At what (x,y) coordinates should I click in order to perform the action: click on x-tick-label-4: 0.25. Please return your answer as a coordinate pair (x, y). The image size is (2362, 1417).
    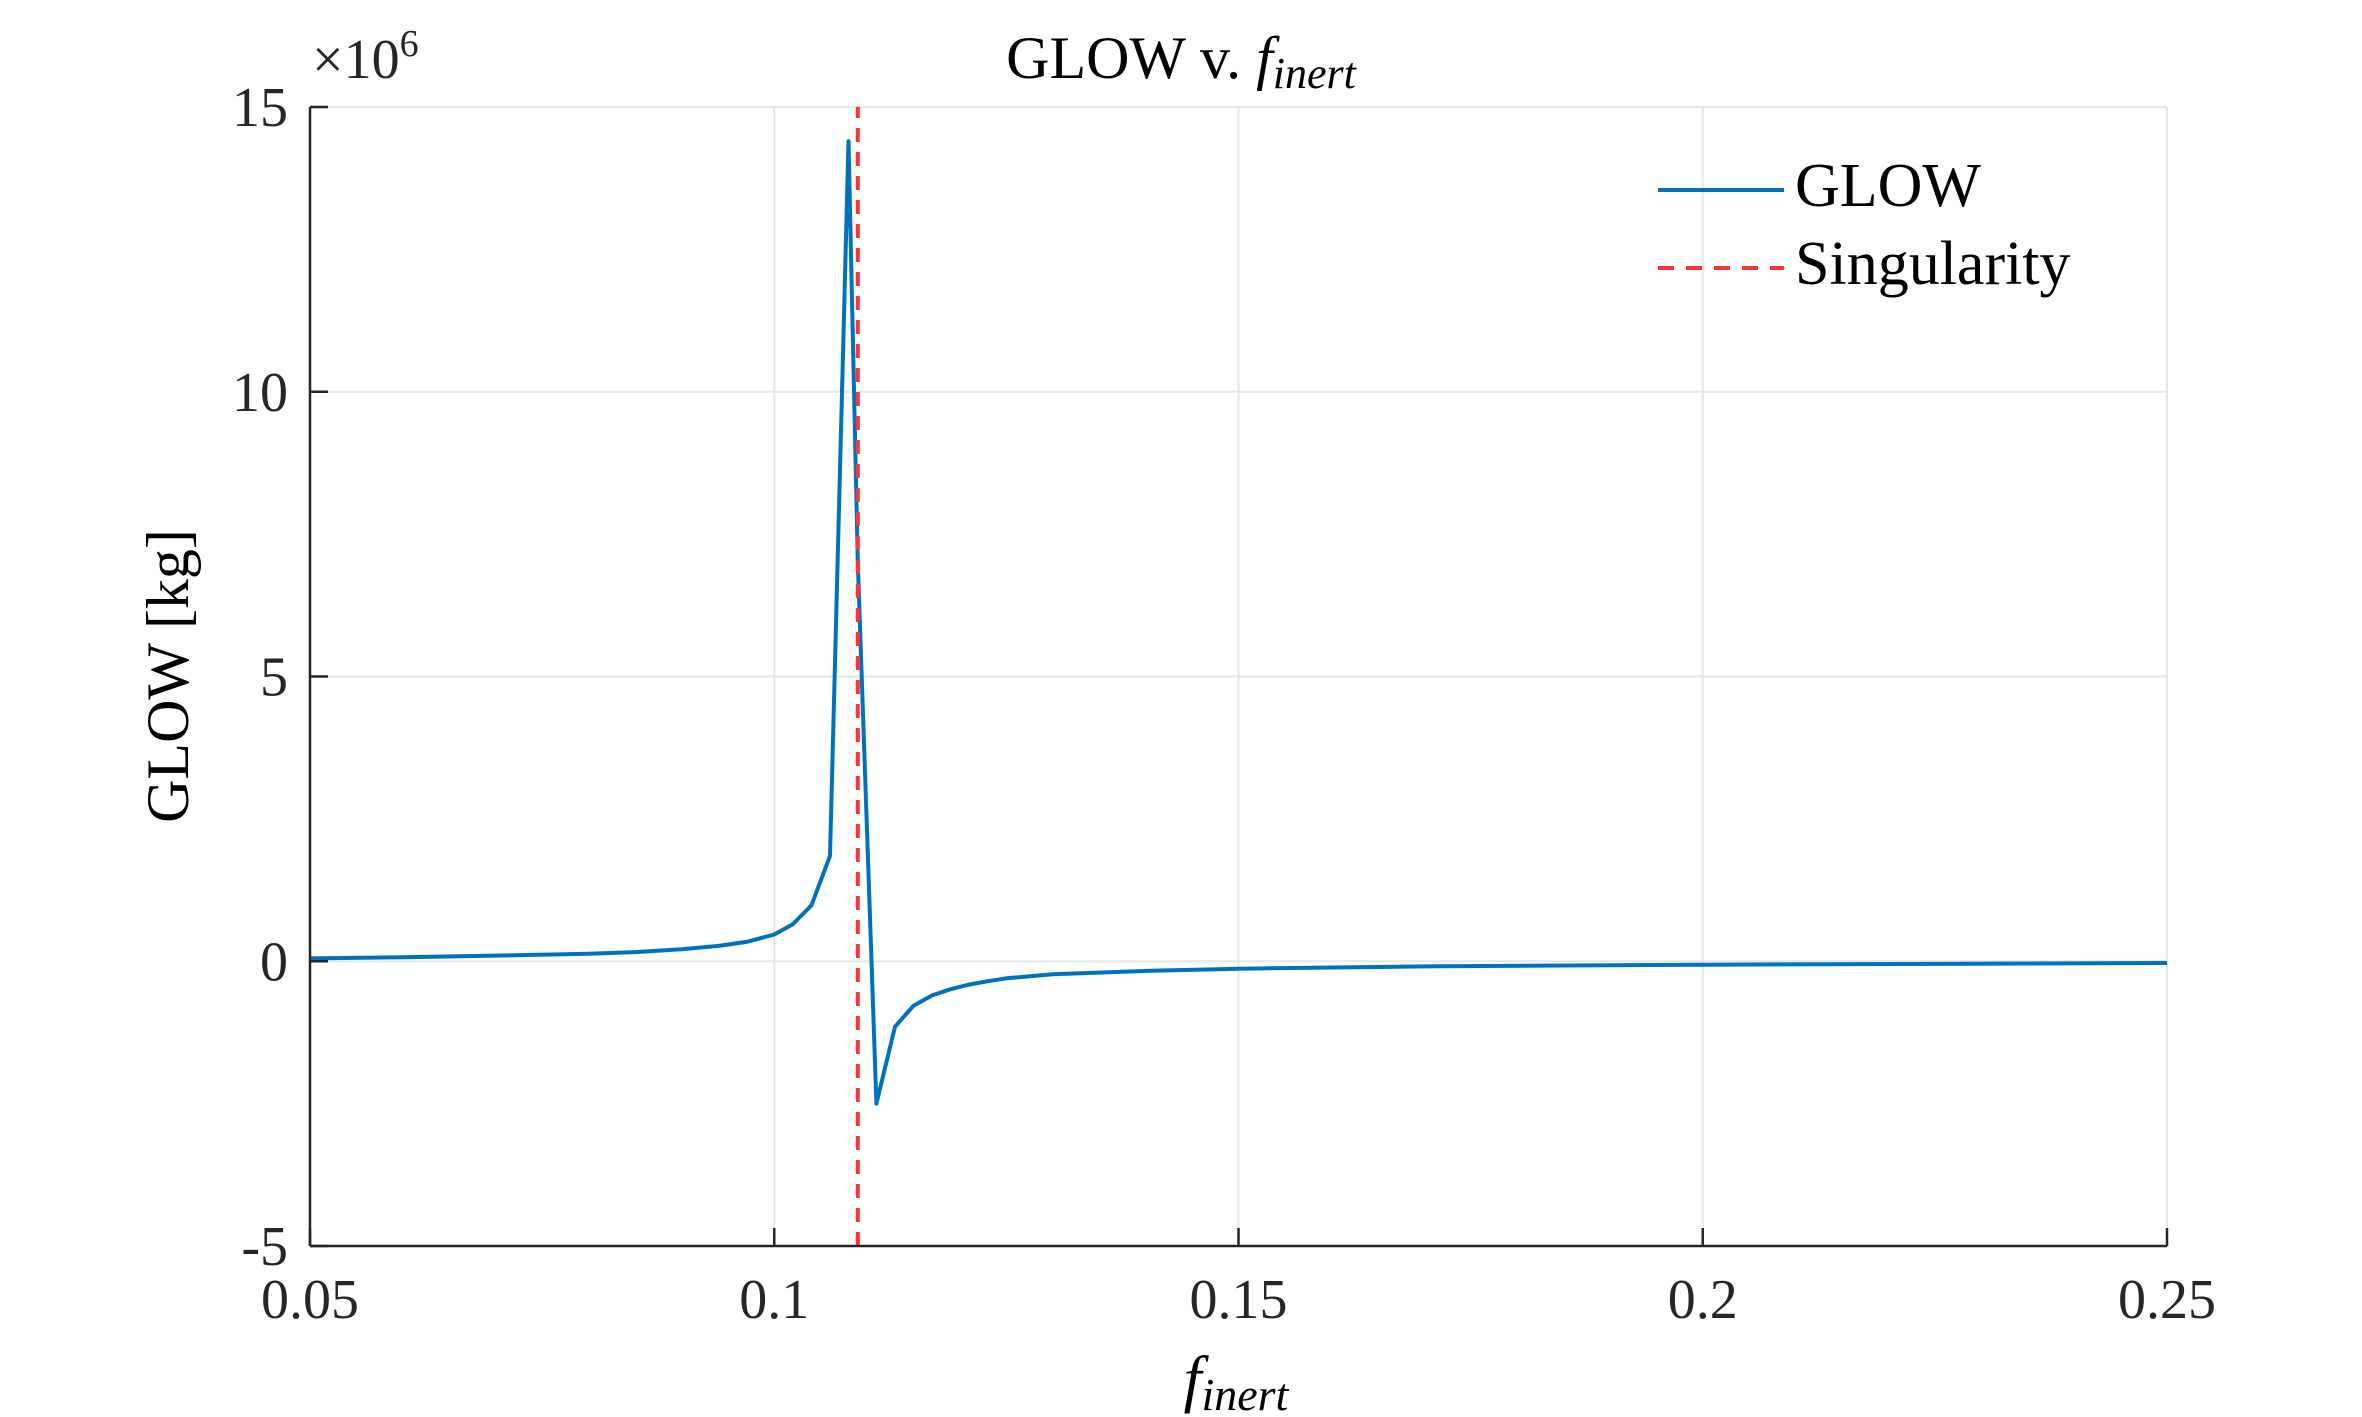
    Looking at the image, I should click on (2167, 1300).